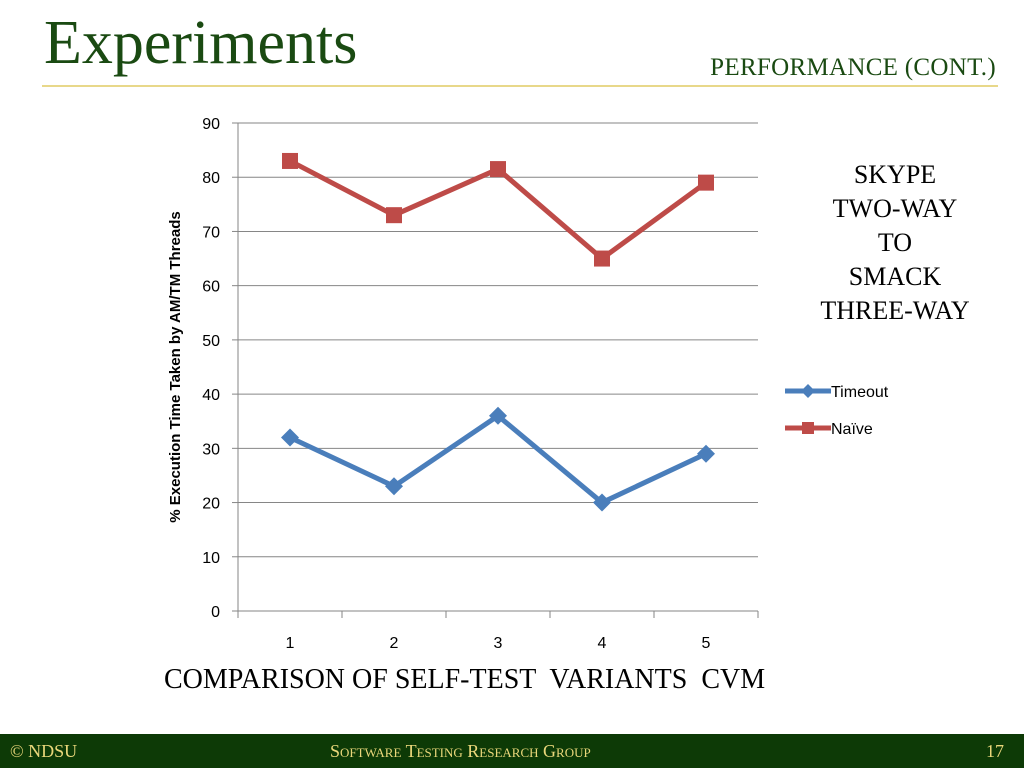  What do you see at coordinates (808, 391) in the screenshot?
I see `legend-marker-diamond` at bounding box center [808, 391].